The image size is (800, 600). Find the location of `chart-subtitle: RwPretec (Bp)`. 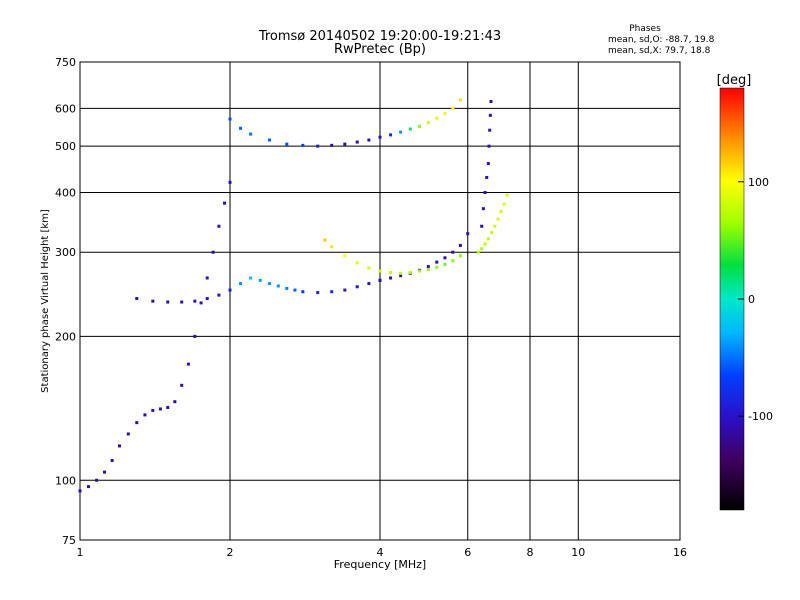

chart-subtitle: RwPretec (Bp) is located at coordinates (380, 49).